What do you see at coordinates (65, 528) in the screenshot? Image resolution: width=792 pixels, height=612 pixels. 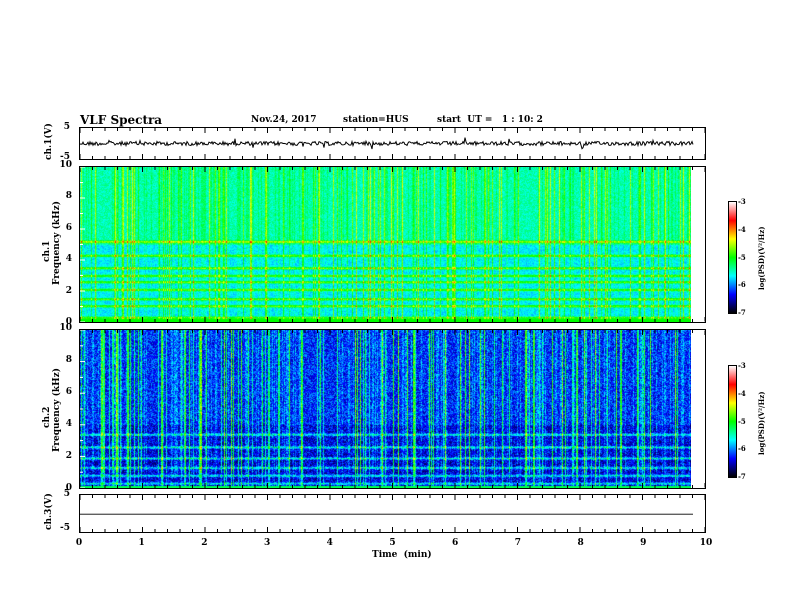 I see `ch3-ytick-bottom: -5` at bounding box center [65, 528].